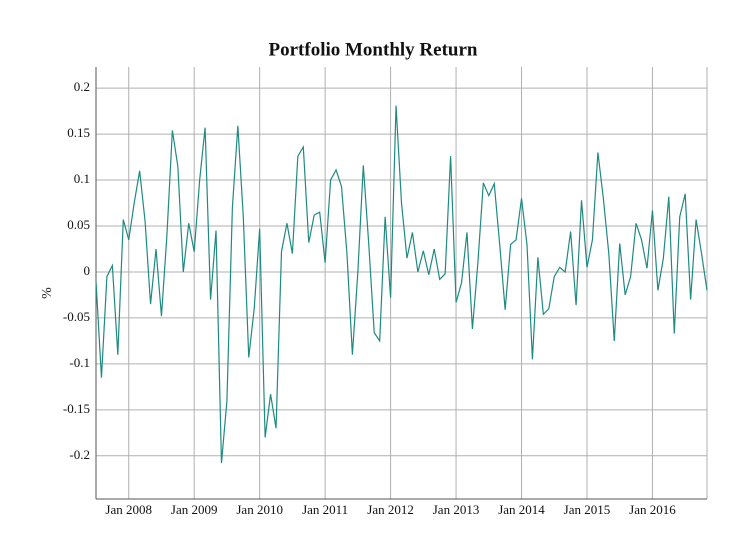 The width and height of the screenshot is (752, 560). I want to click on y-tick-label: 0.05, so click(78, 224).